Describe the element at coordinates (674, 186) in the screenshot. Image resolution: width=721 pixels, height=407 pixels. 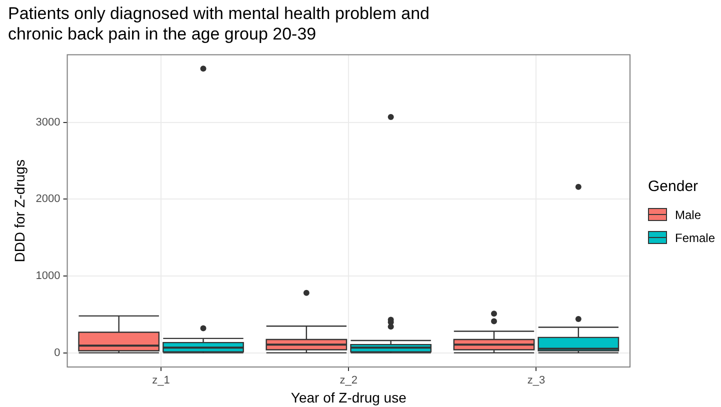
I see `legend-title: Gender` at that location.